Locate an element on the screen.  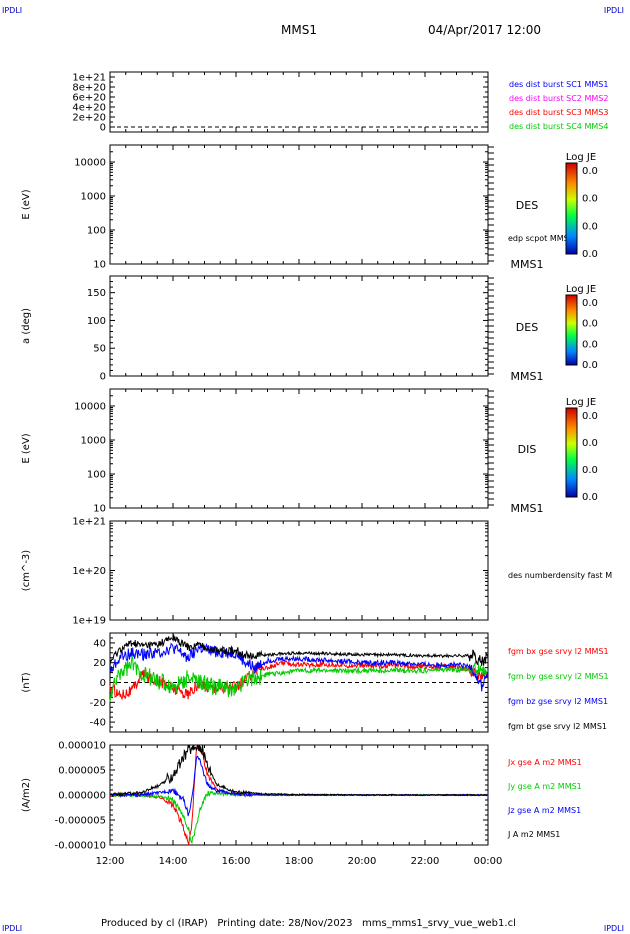
p6-legend-entry: fgm by gse srvy l2 MMS1 is located at coordinates (558, 676).